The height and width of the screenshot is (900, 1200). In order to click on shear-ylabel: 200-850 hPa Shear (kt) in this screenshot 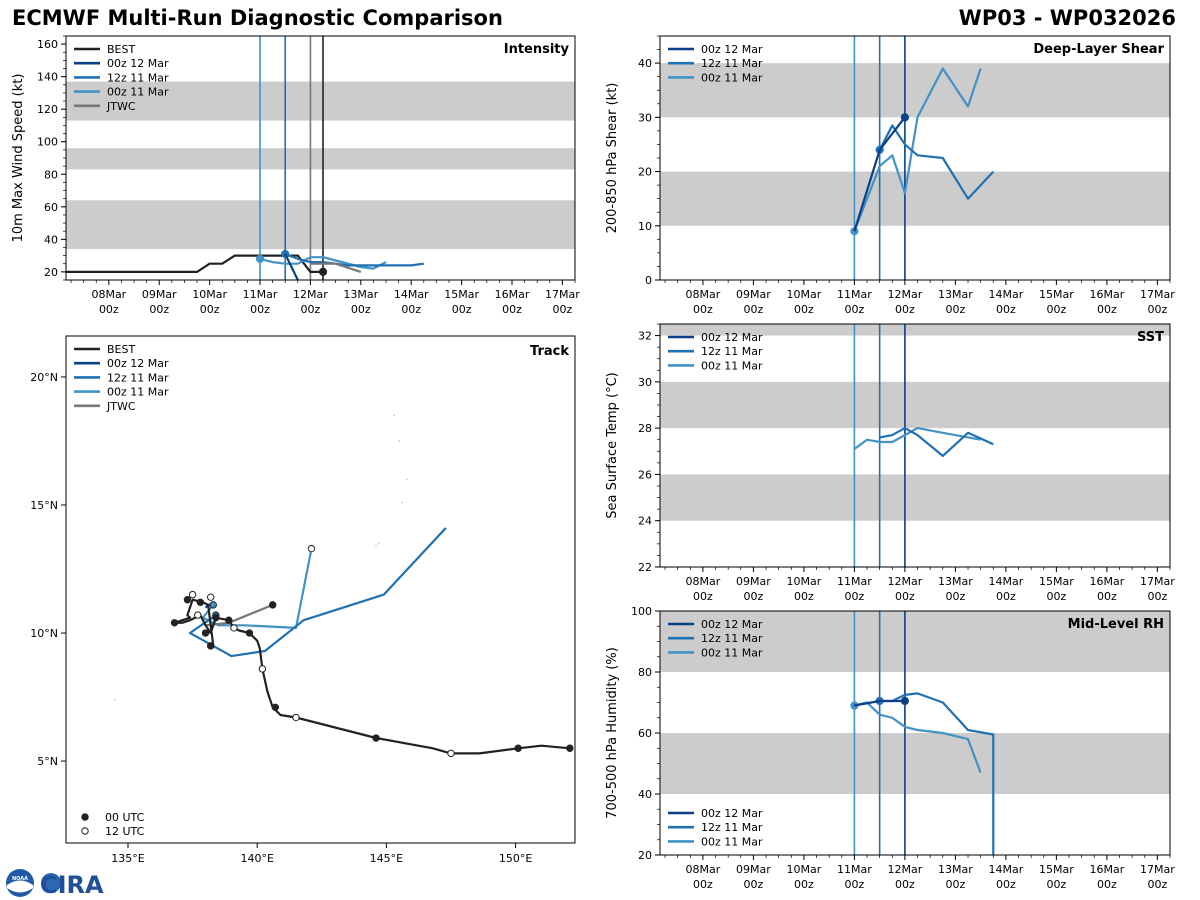, I will do `click(612, 158)`.